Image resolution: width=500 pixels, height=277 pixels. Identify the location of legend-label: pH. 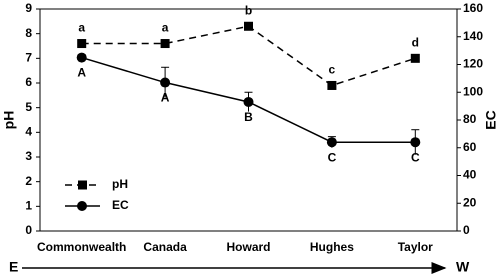
(120, 184).